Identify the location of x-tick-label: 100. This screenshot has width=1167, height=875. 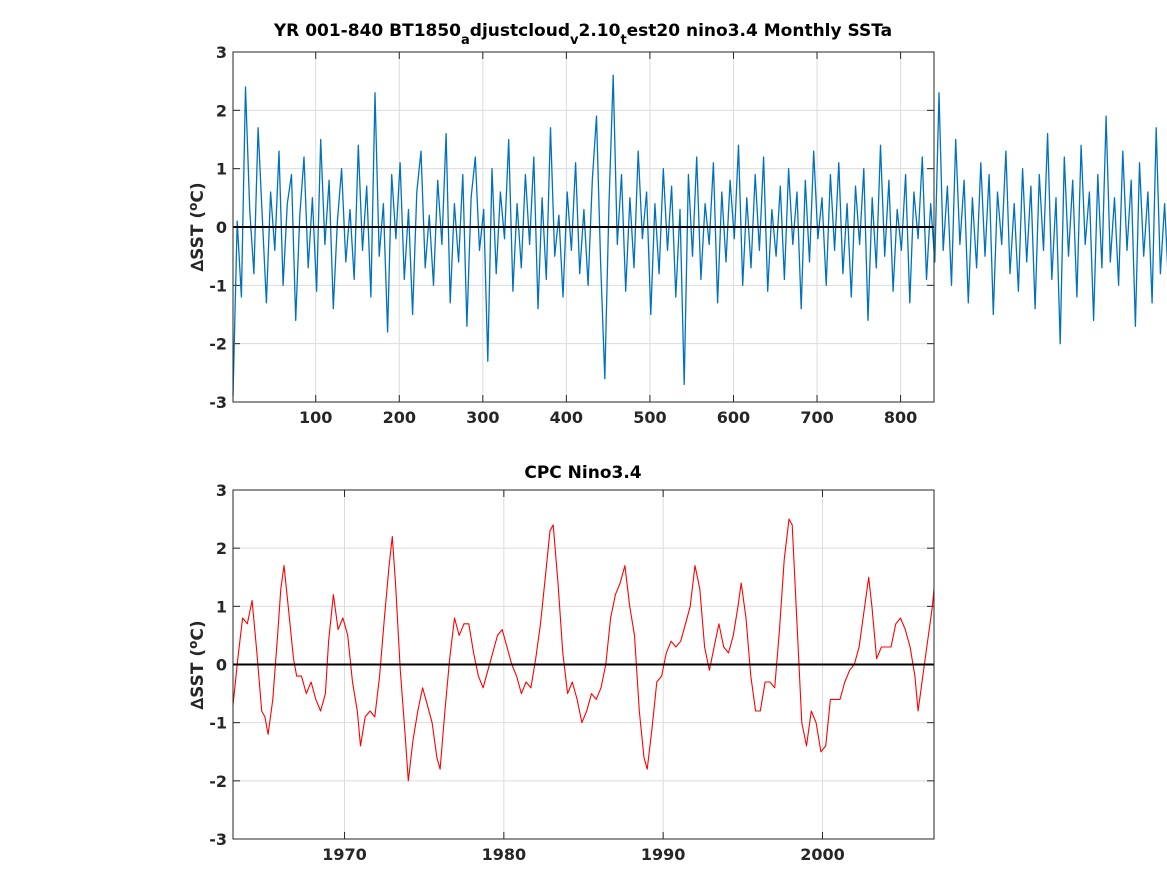
(315, 417).